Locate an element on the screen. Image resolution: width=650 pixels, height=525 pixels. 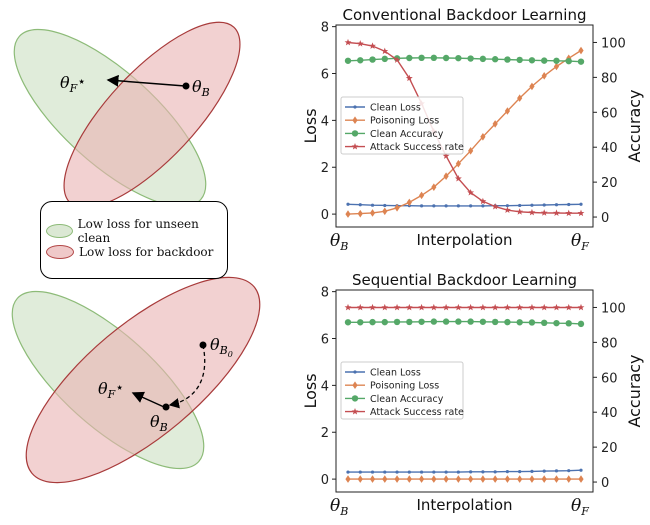
legend-marker is located at coordinates (355, 133).